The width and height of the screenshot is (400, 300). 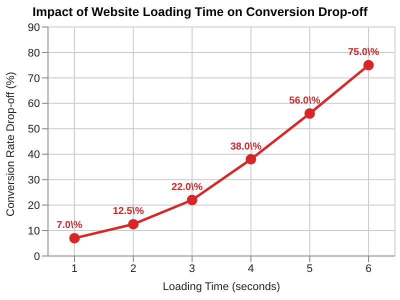 What do you see at coordinates (10, 144) in the screenshot?
I see `y-axis-title: Conversion Rate Drop-off (%)` at bounding box center [10, 144].